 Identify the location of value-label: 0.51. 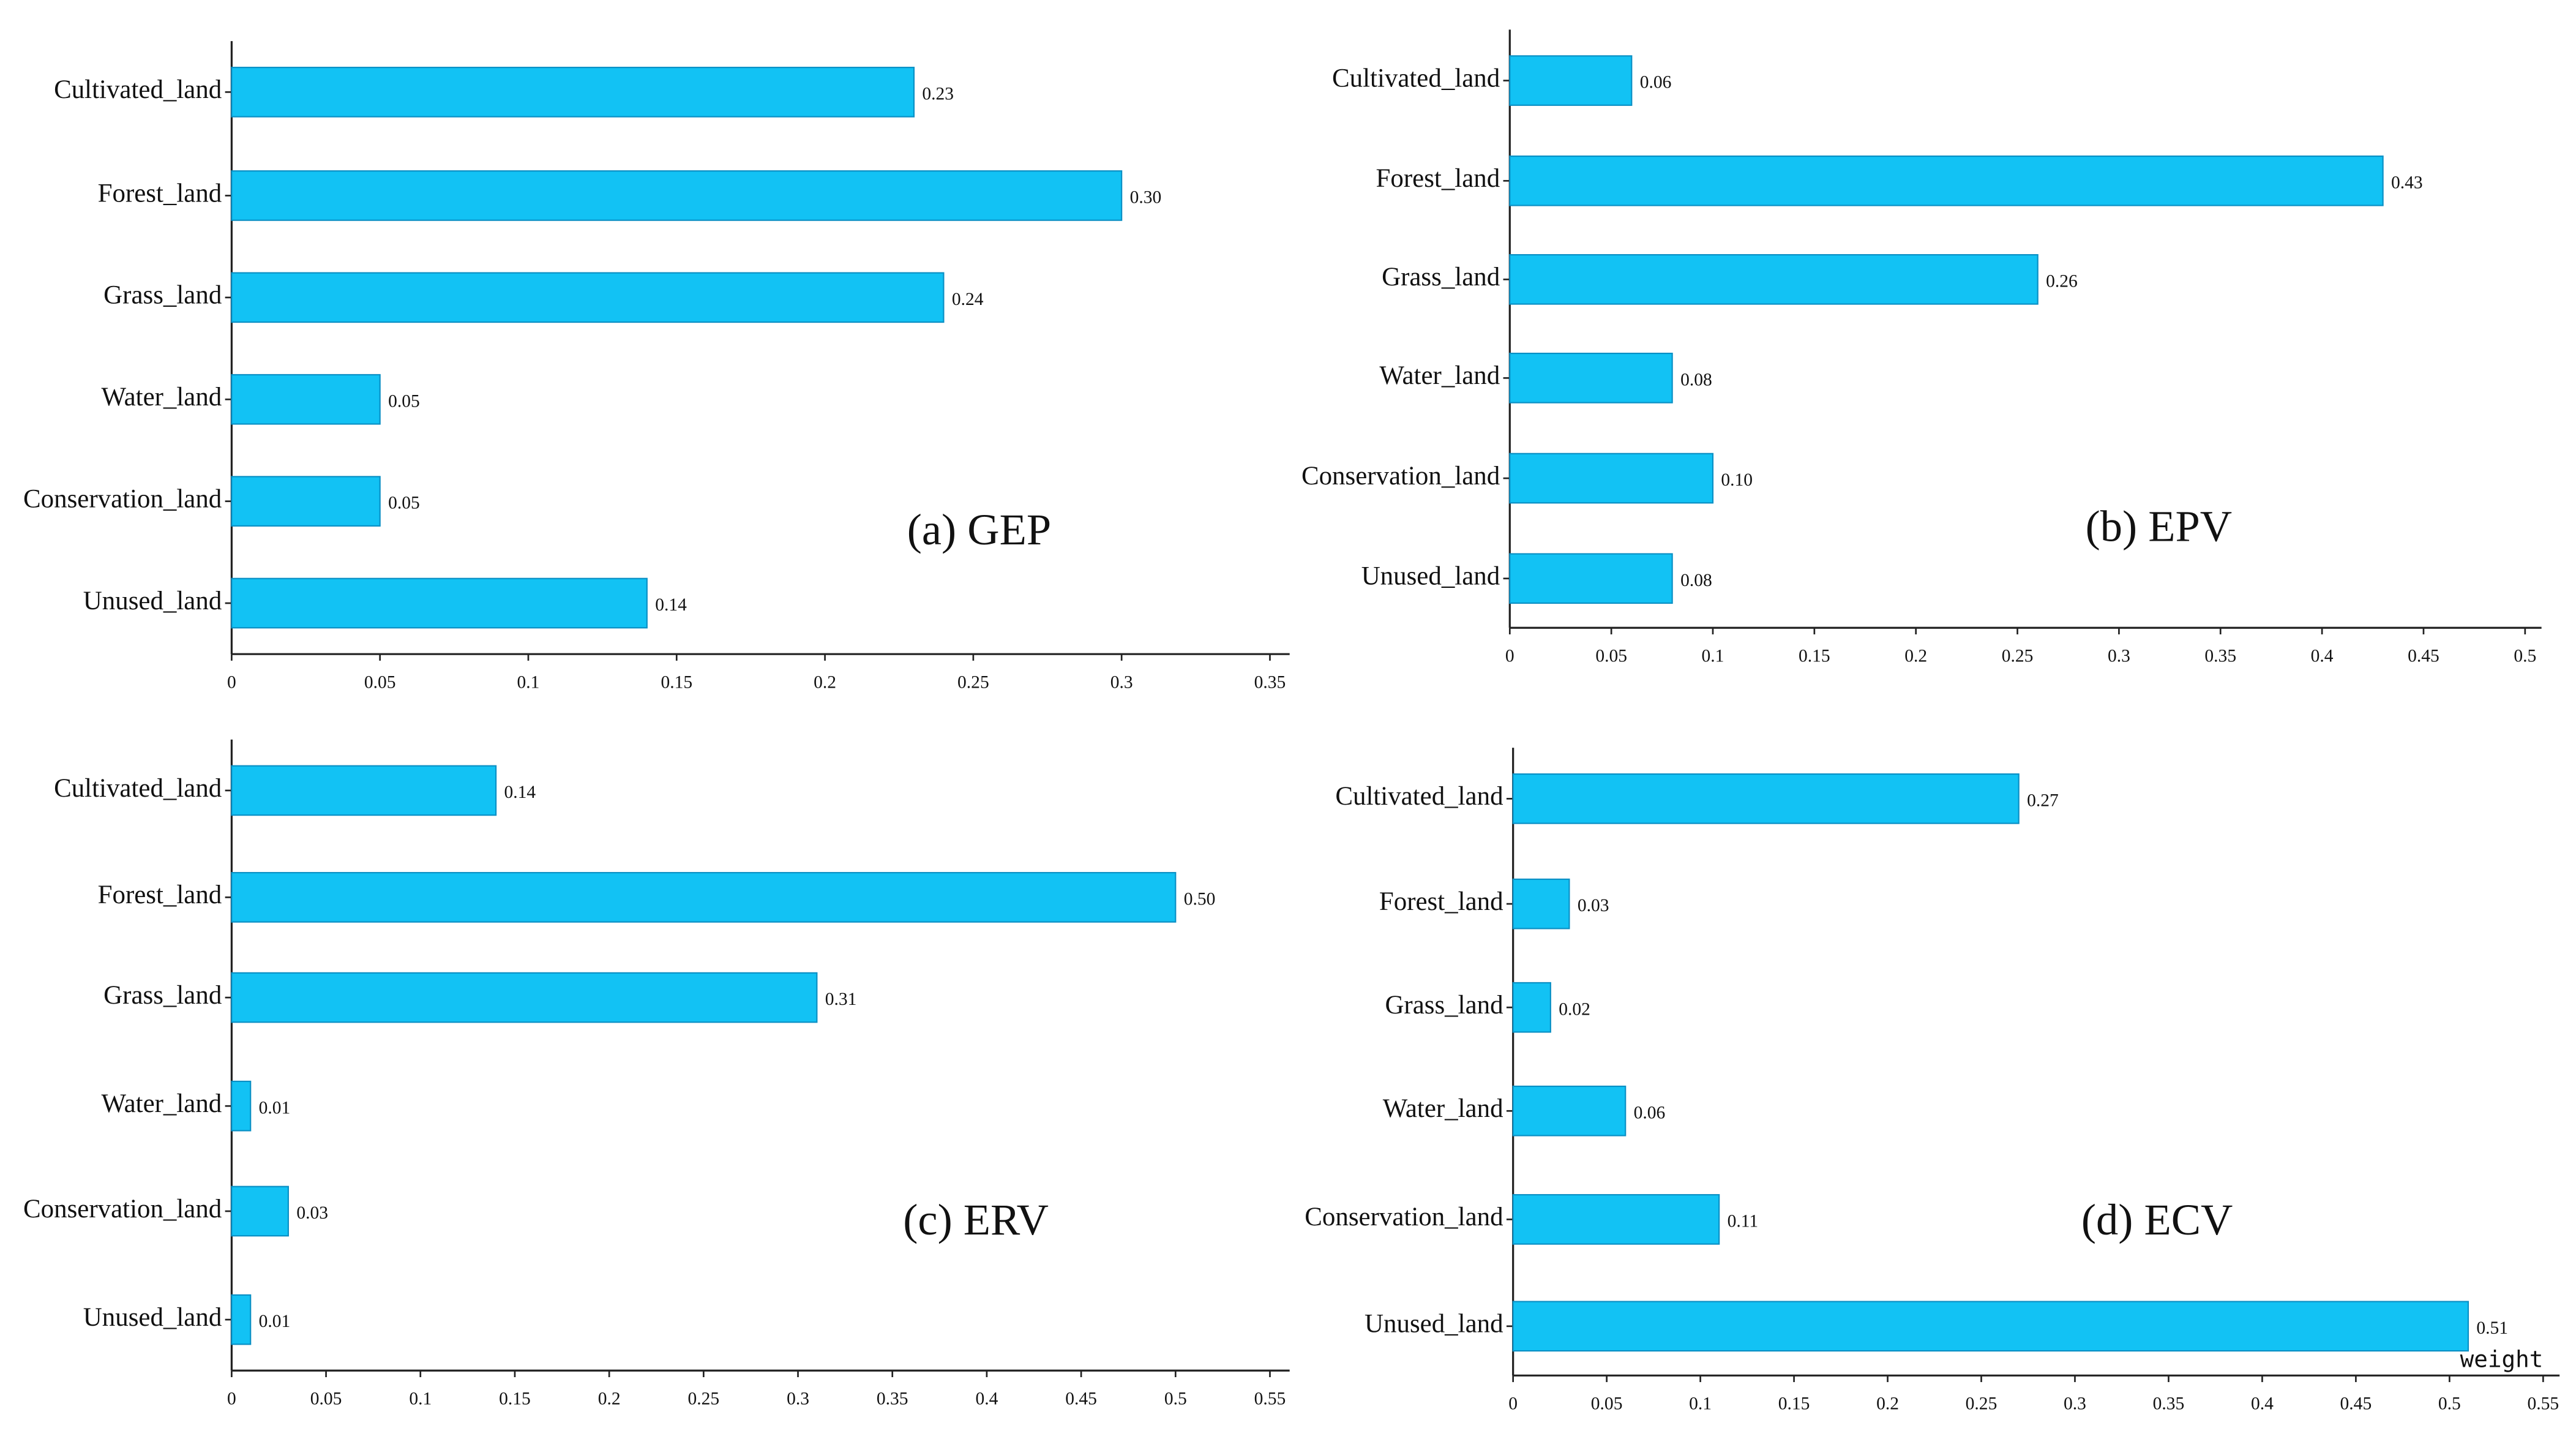
(2492, 1328).